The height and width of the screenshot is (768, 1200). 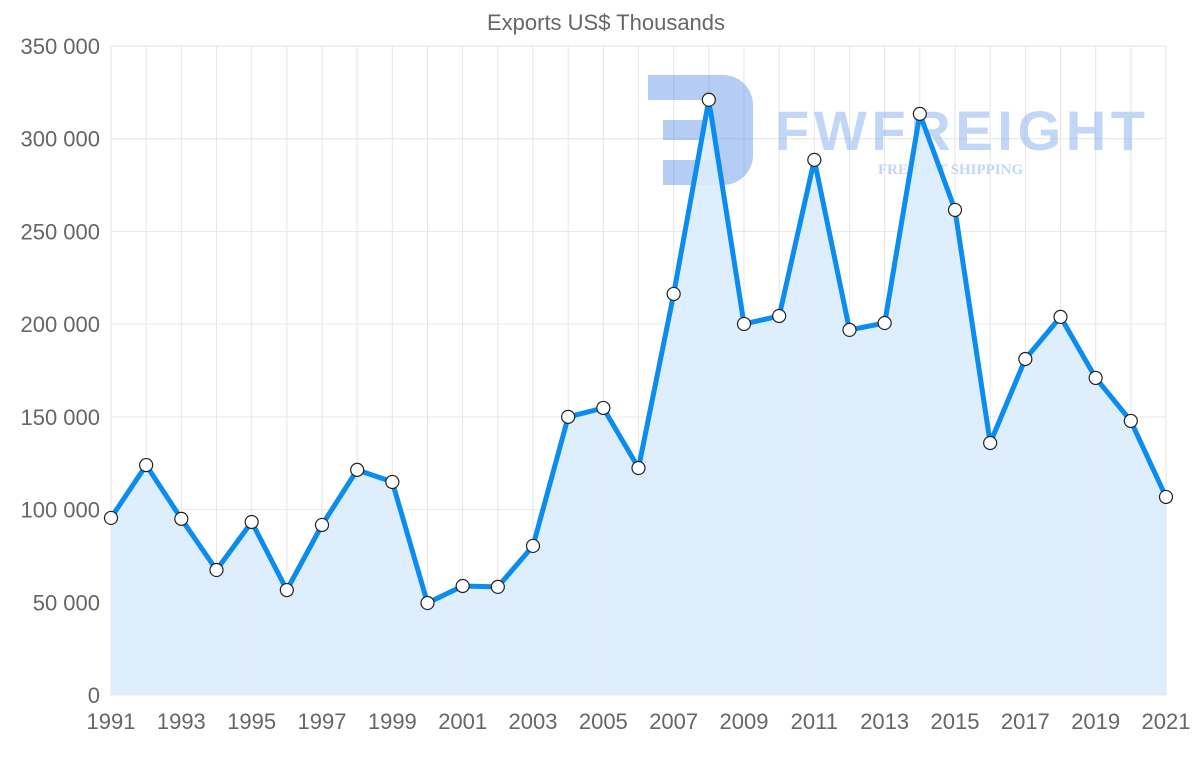 What do you see at coordinates (1166, 721) in the screenshot?
I see `x-tick-label: 2021` at bounding box center [1166, 721].